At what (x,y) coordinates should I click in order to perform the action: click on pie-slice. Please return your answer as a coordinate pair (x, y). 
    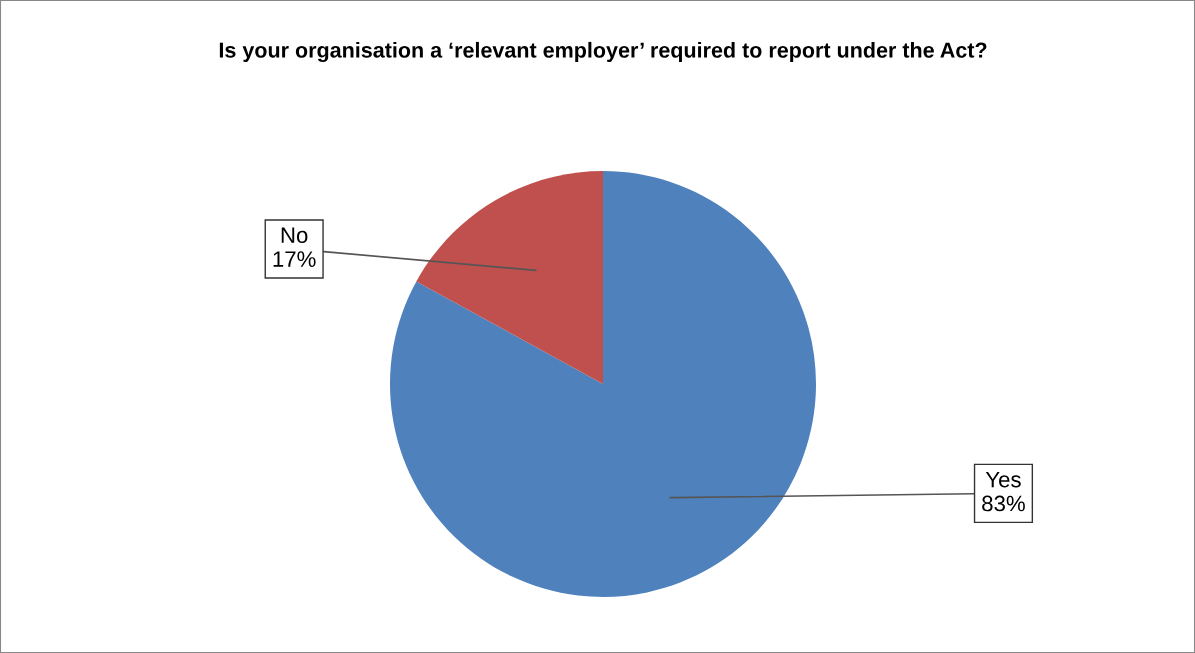
    Looking at the image, I should click on (509, 277).